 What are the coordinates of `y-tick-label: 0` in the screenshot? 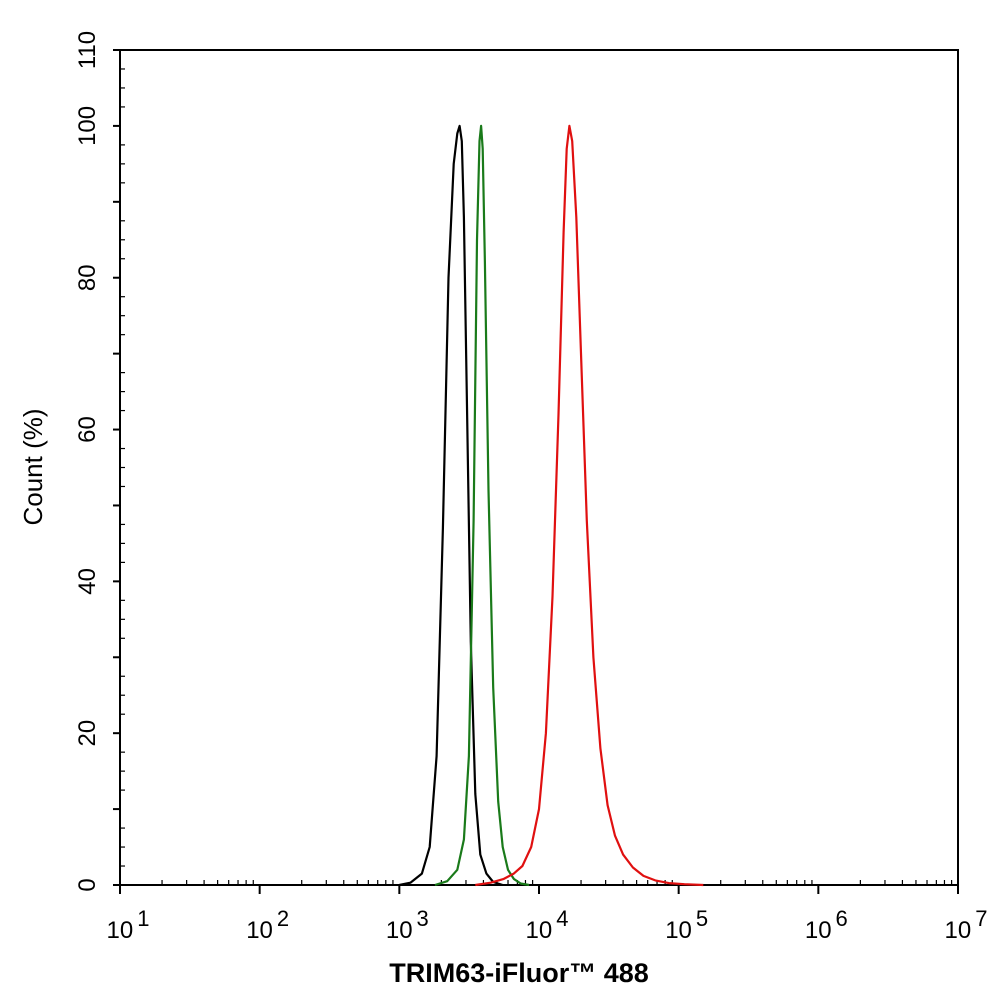 It's located at (87, 884).